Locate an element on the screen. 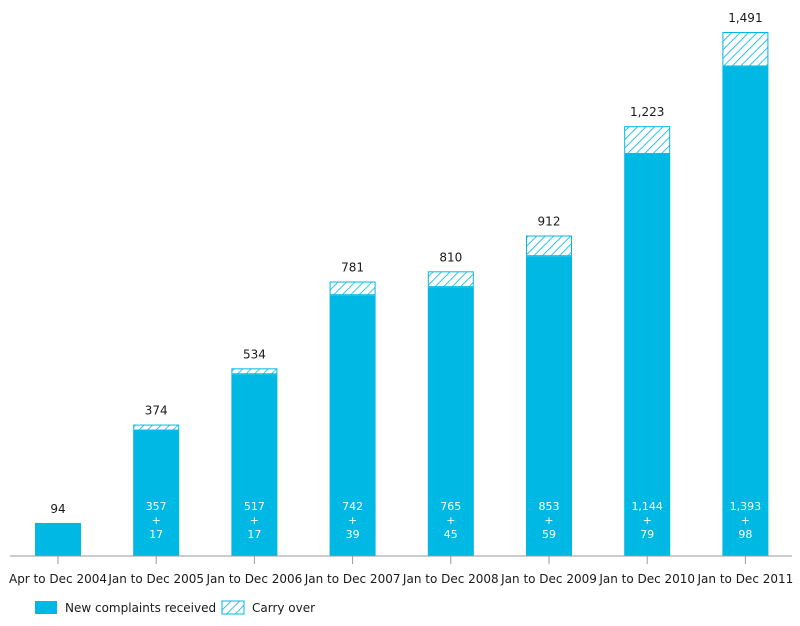  category-label-0: Apr to Dec 2004 is located at coordinates (58, 579).